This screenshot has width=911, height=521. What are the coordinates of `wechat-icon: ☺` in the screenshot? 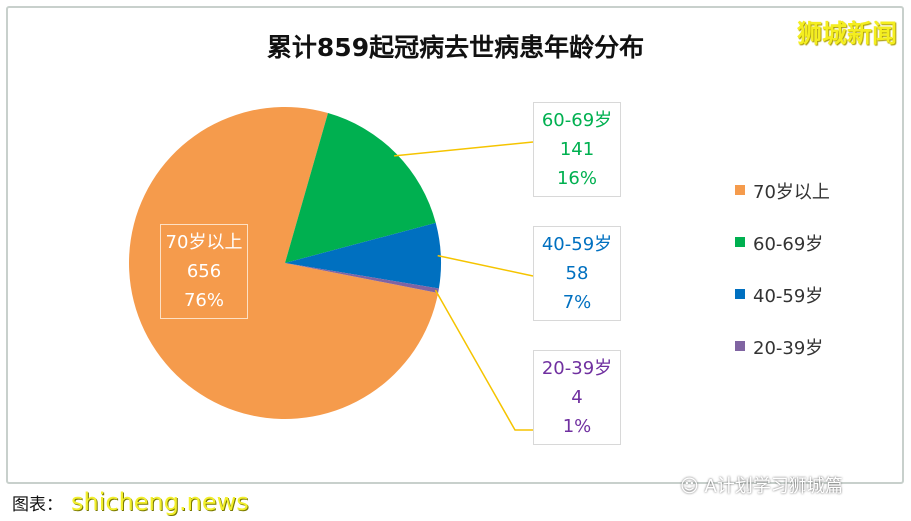 It's located at (692, 486).